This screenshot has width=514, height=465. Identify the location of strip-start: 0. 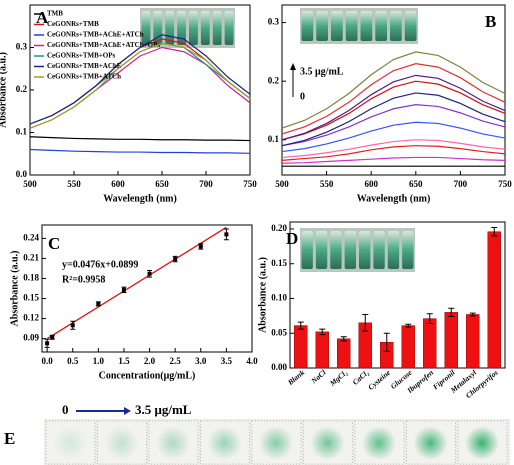
(65, 409).